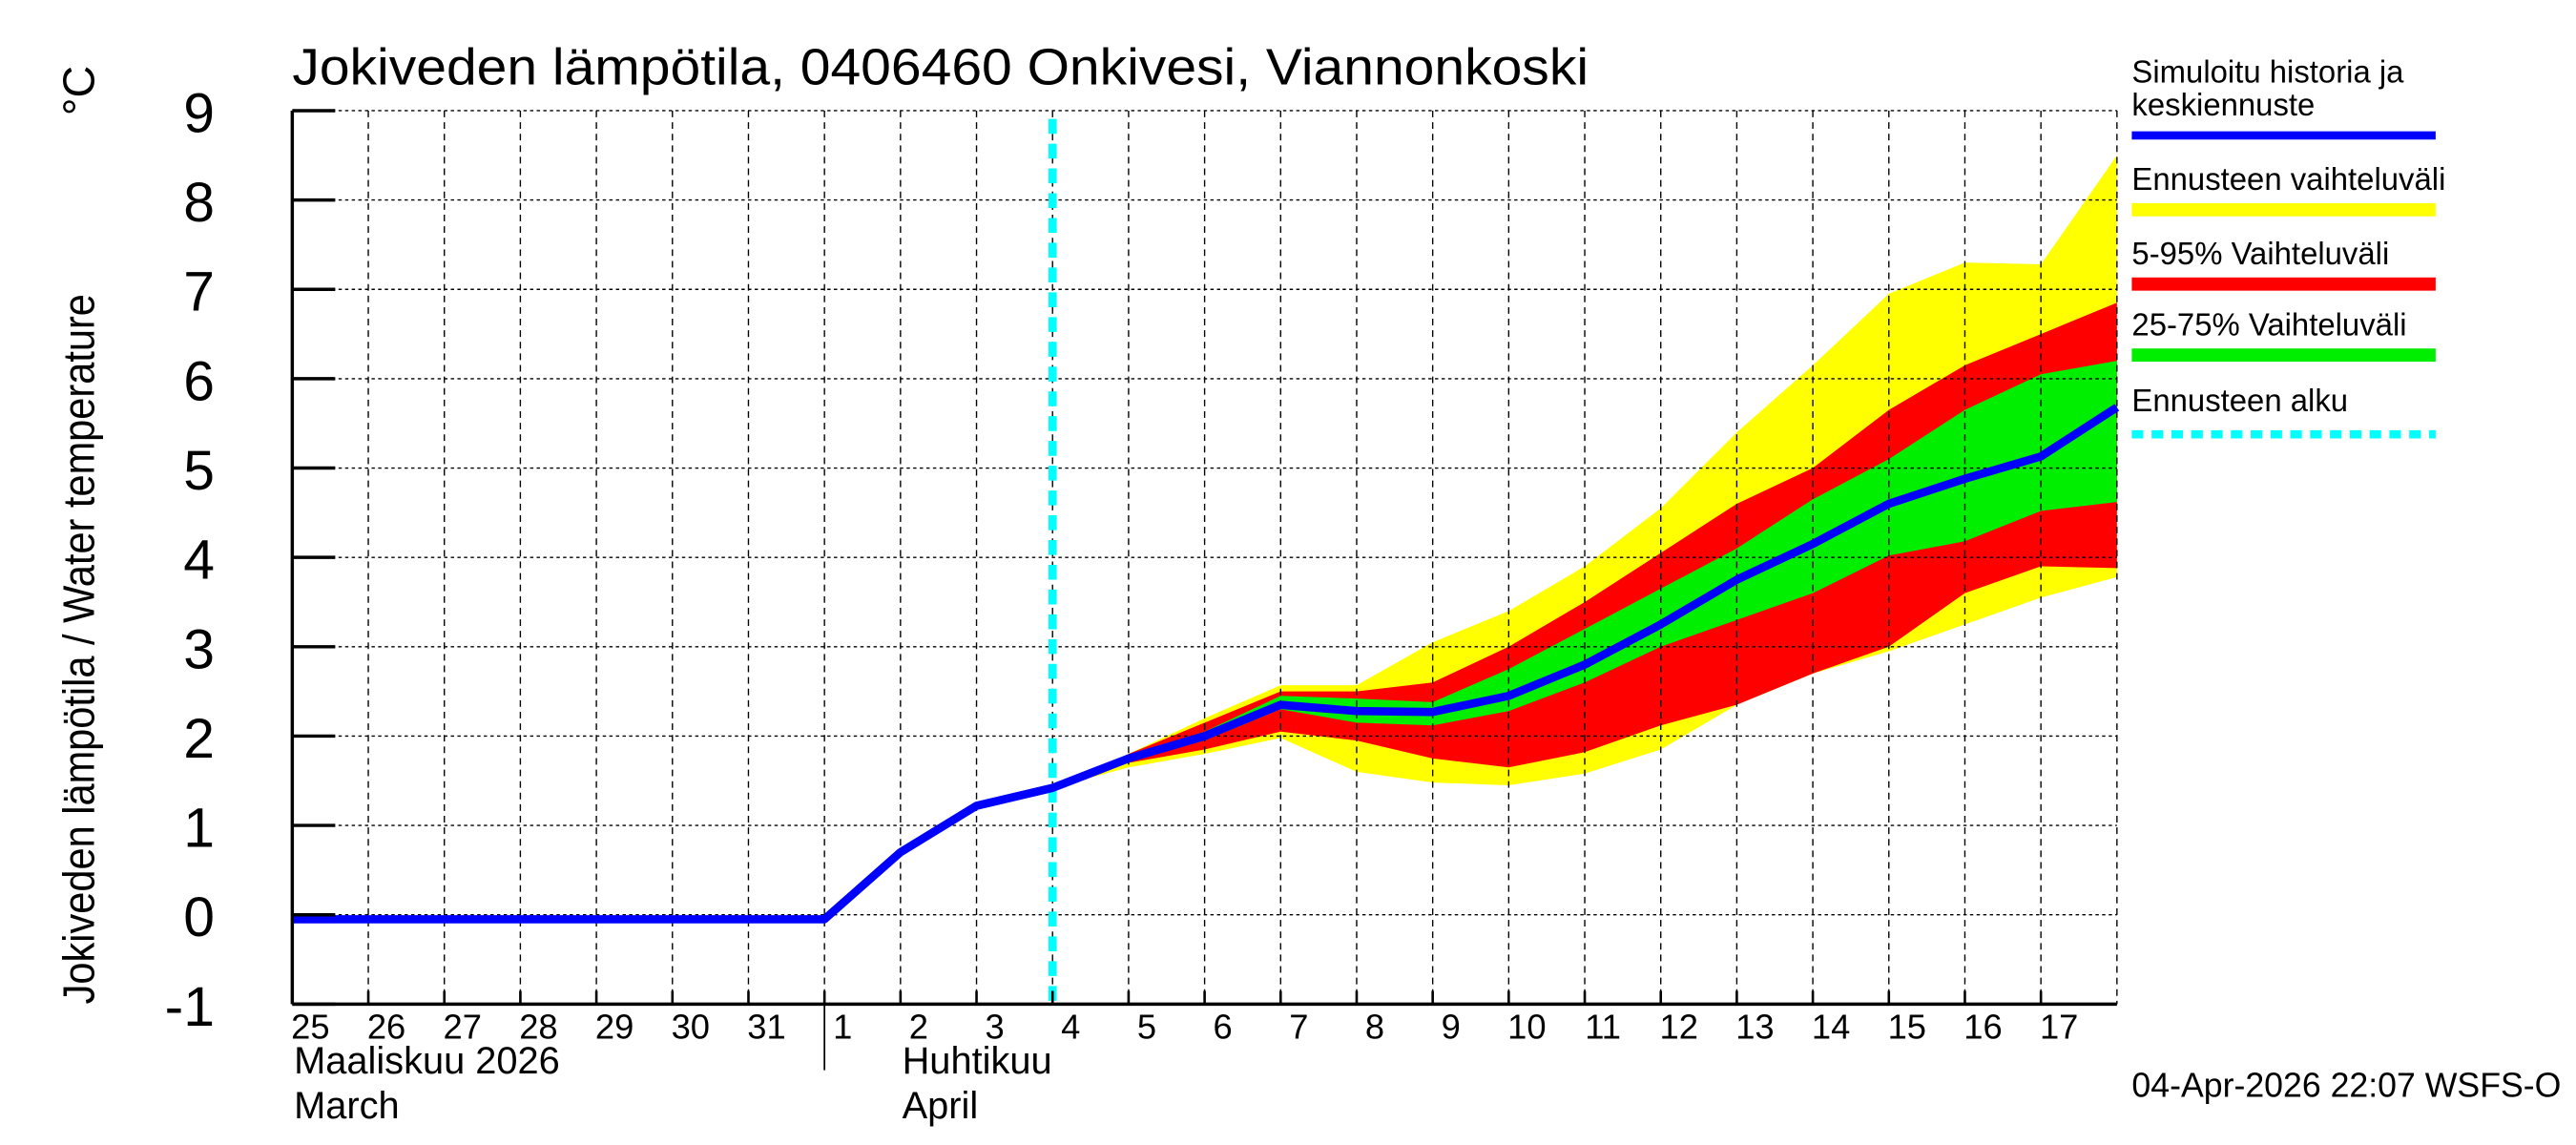 The width and height of the screenshot is (2576, 1145). Describe the element at coordinates (427, 1061) in the screenshot. I see `month-label-fi: Maaliskuu 2026` at that location.